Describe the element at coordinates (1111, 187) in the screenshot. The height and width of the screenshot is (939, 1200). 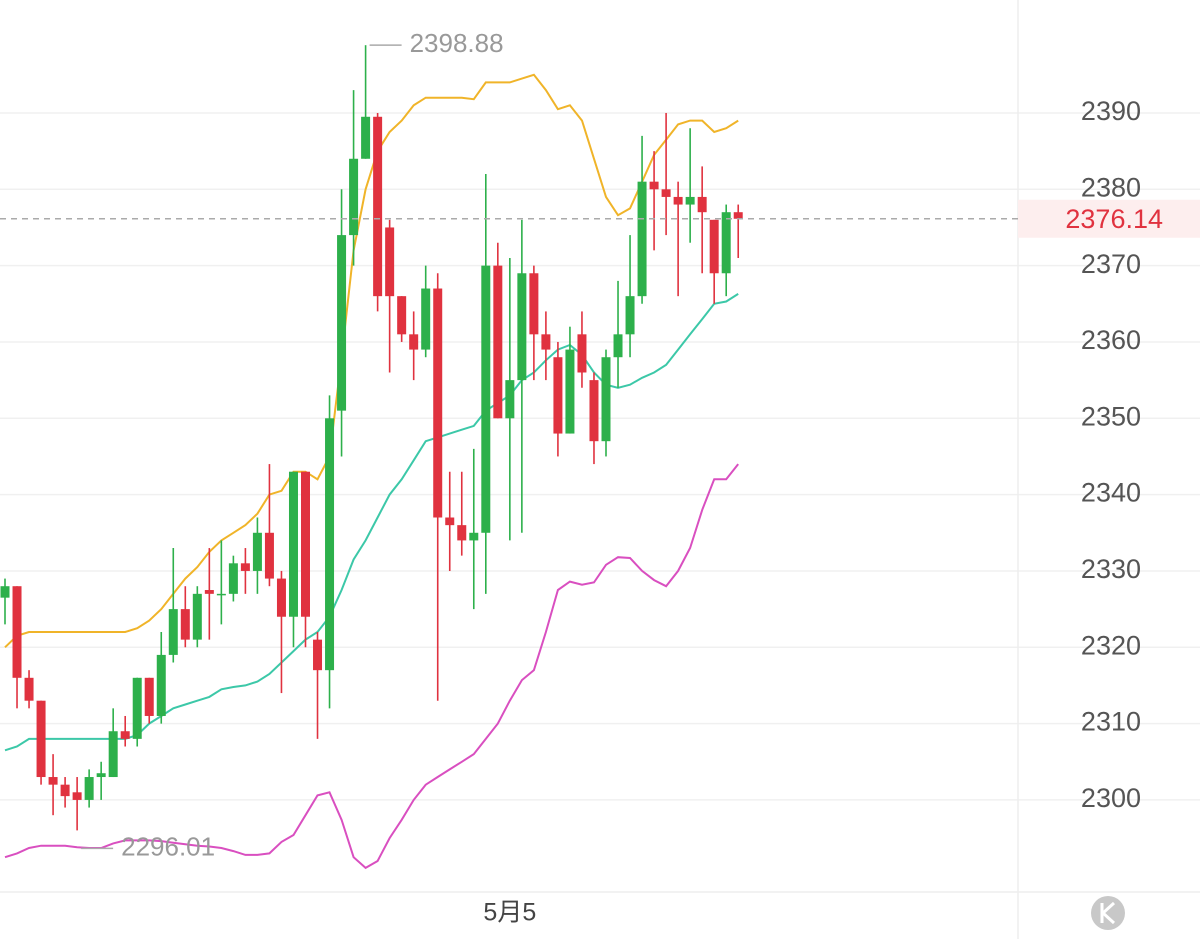
I see `y-tick-label: 2380` at that location.